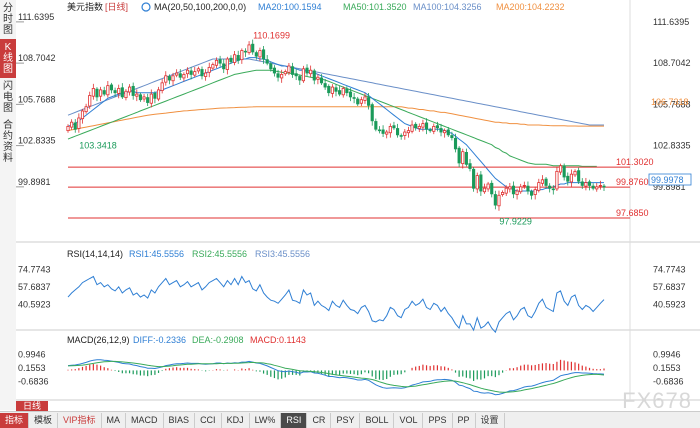 Image resolution: width=700 pixels, height=428 pixels. Describe the element at coordinates (236, 420) in the screenshot. I see `toolbar-btn-kdj: KDJ` at that location.